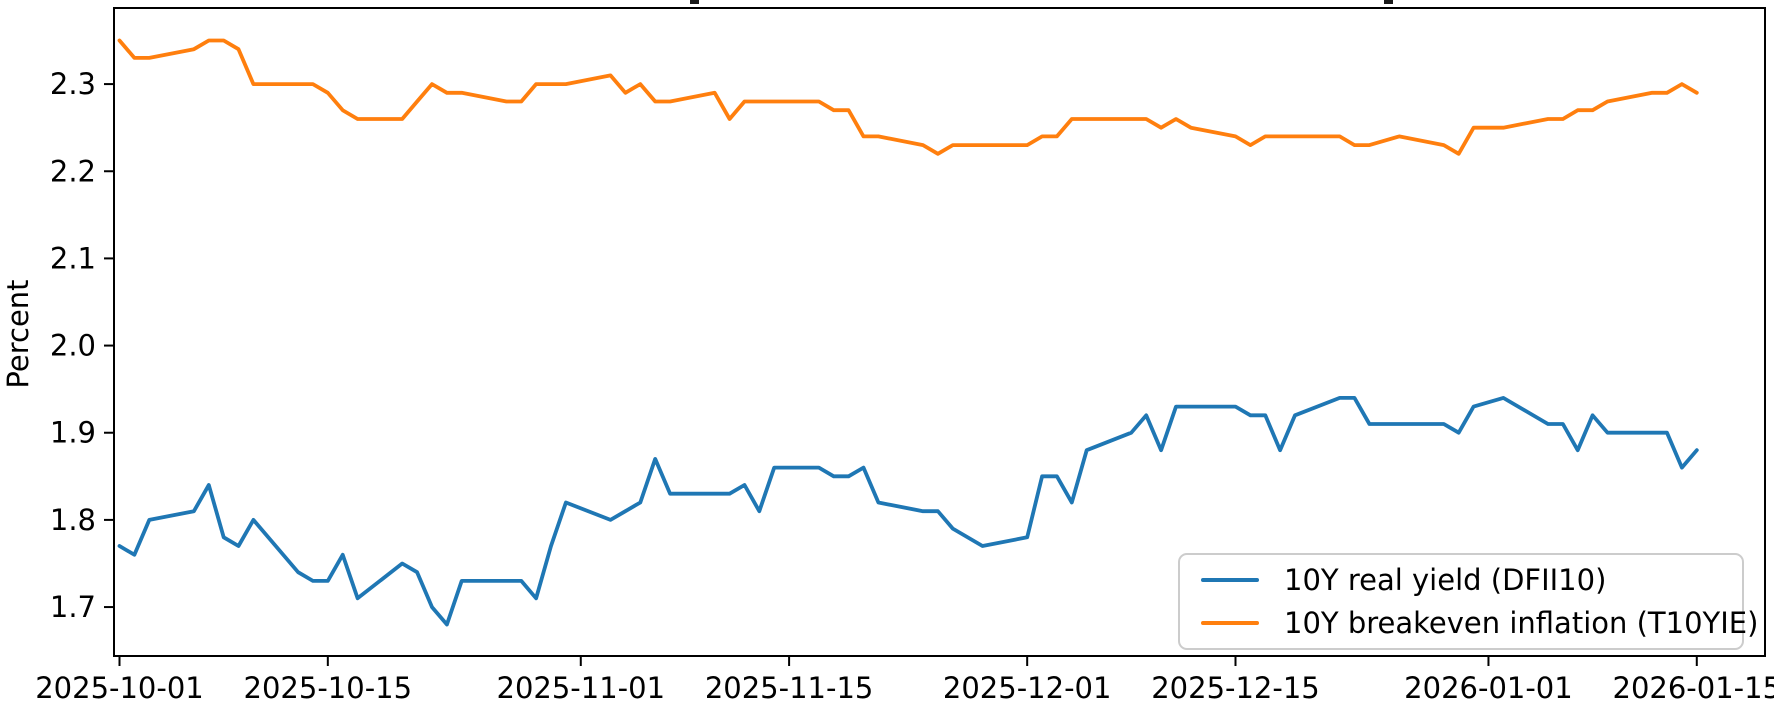  What do you see at coordinates (73, 84) in the screenshot?
I see `y-tick-label: 2.3` at bounding box center [73, 84].